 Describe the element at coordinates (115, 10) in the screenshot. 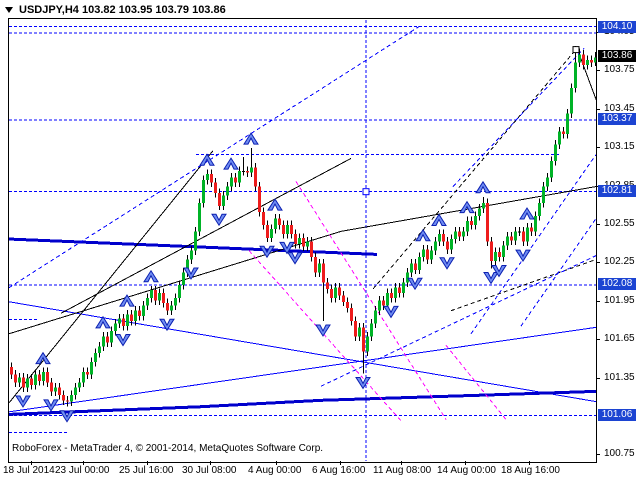

I see `chart-title-bar: USDJPY,H4 103.82 103.95 103.79 103.86` at that location.